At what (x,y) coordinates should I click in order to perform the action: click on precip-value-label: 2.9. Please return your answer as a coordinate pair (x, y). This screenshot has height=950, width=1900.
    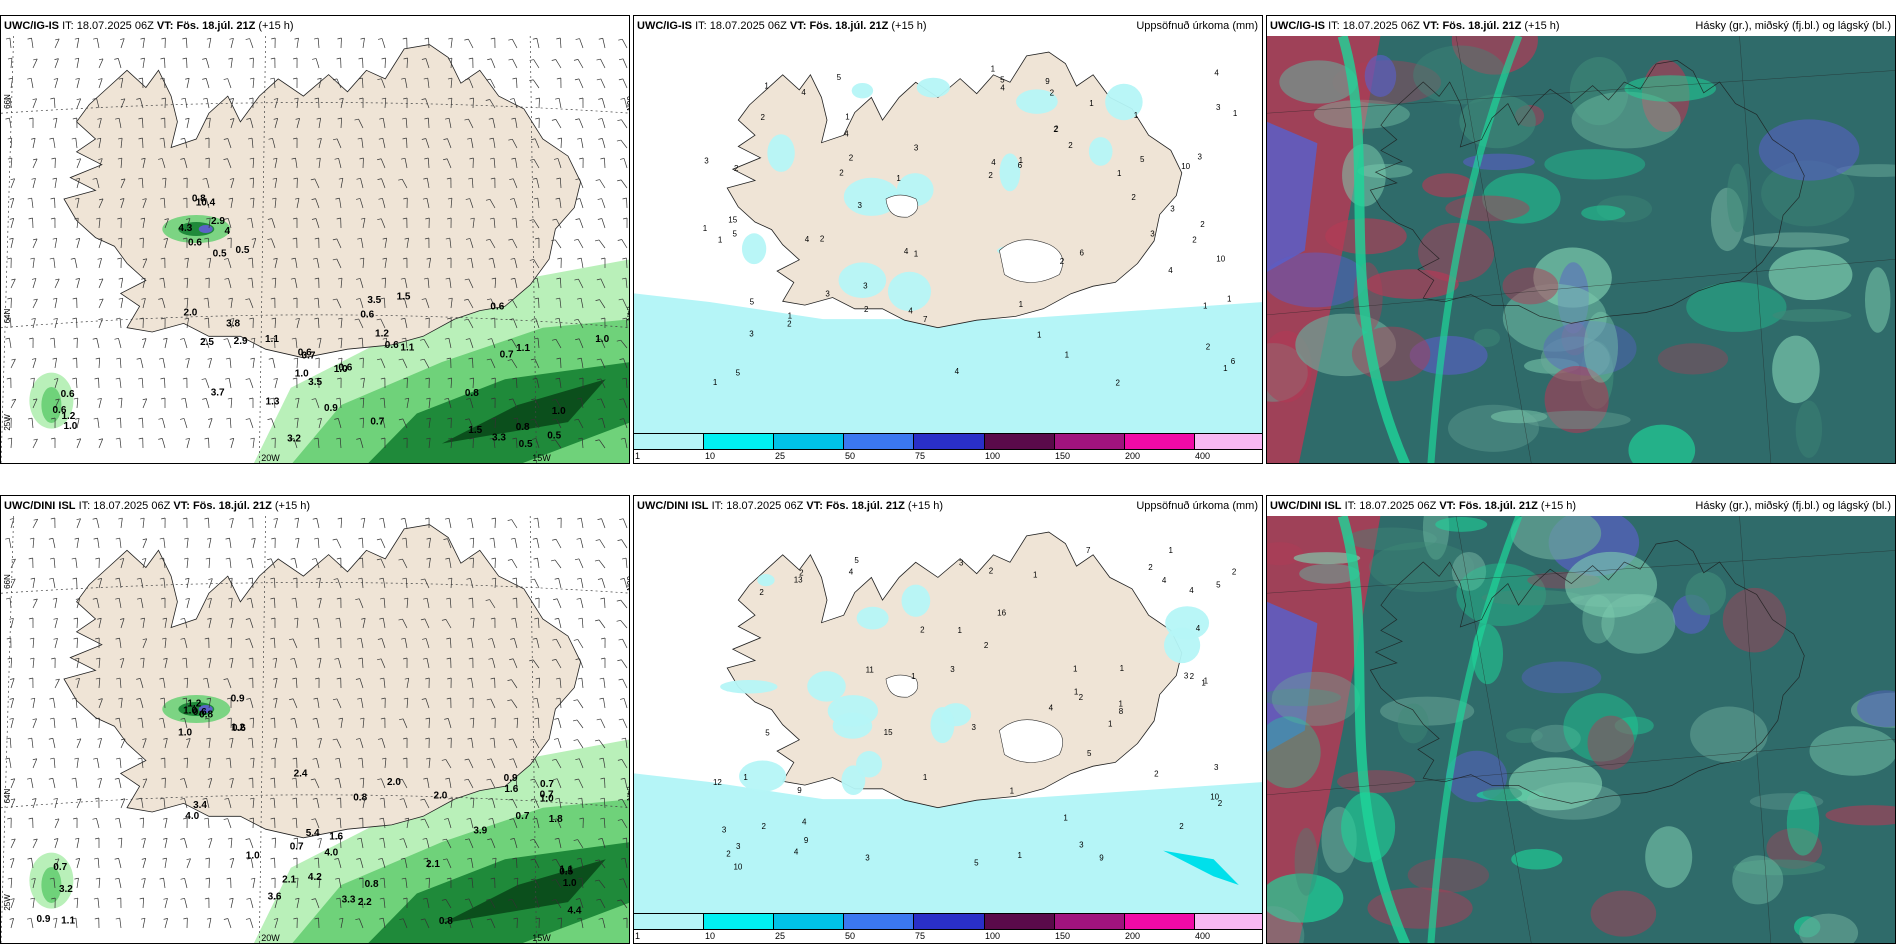
    Looking at the image, I should click on (218, 221).